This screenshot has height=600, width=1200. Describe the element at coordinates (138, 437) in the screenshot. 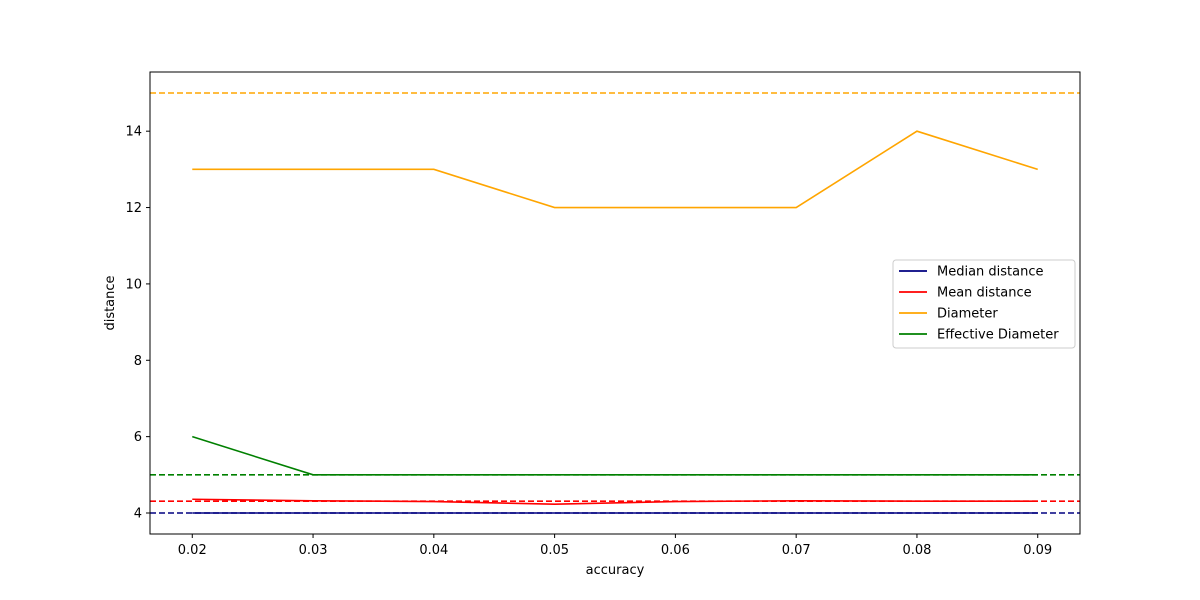

I see `y-tick-label: 6` at that location.